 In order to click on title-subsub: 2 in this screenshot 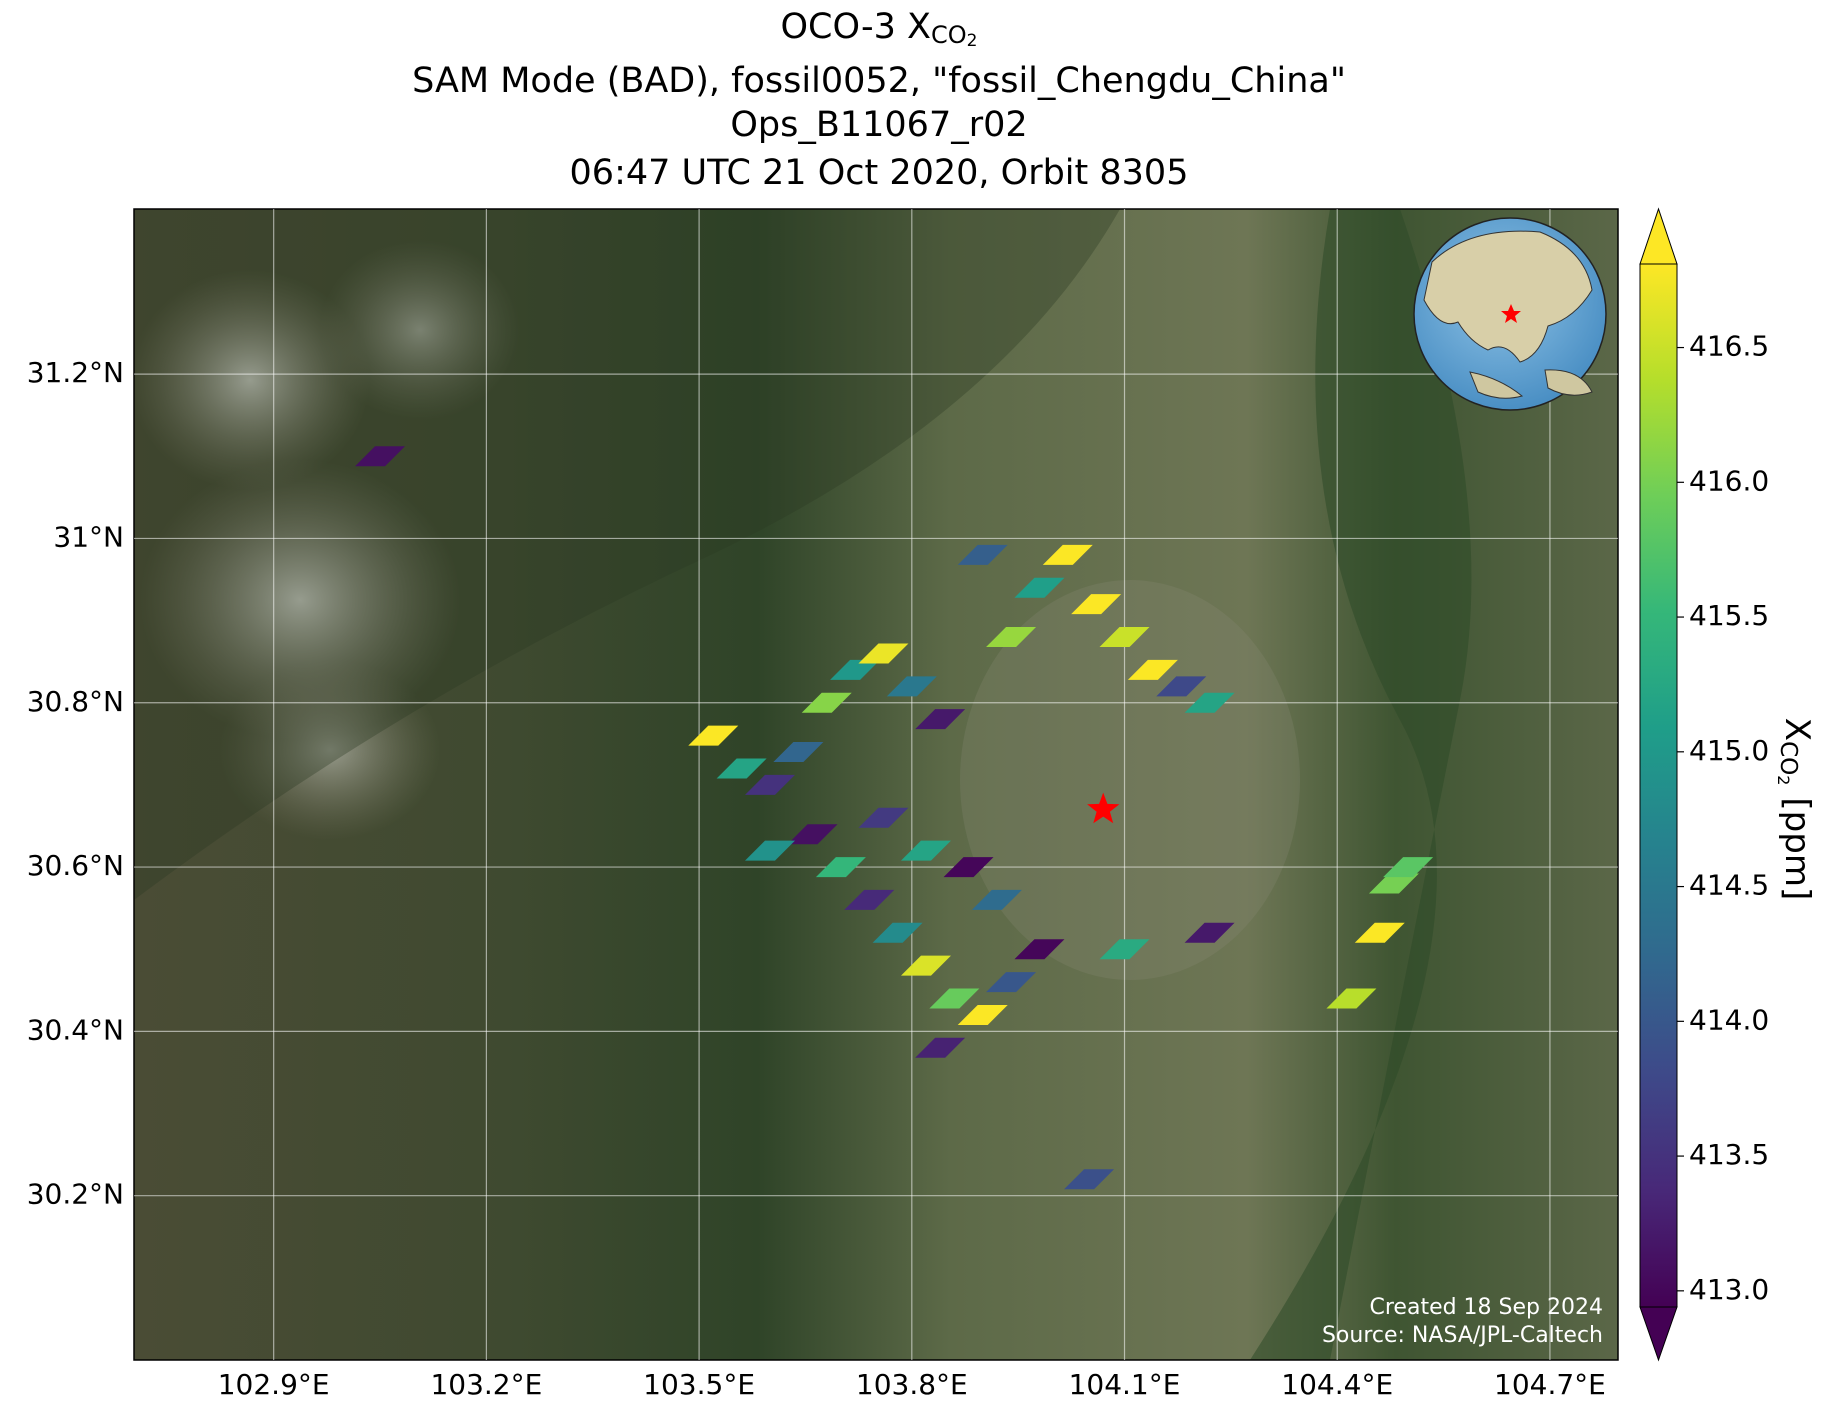, I will do `click(972, 41)`.